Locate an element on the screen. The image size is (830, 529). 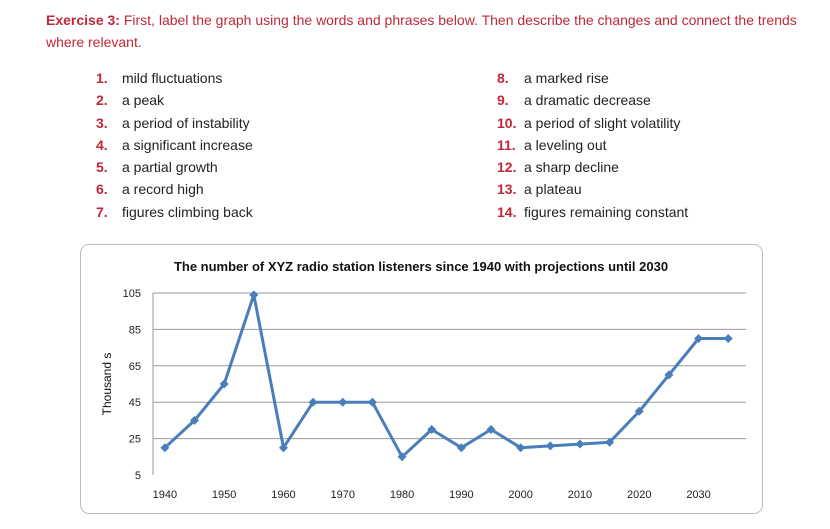
x-tick-label: 2000 is located at coordinates (520, 495).